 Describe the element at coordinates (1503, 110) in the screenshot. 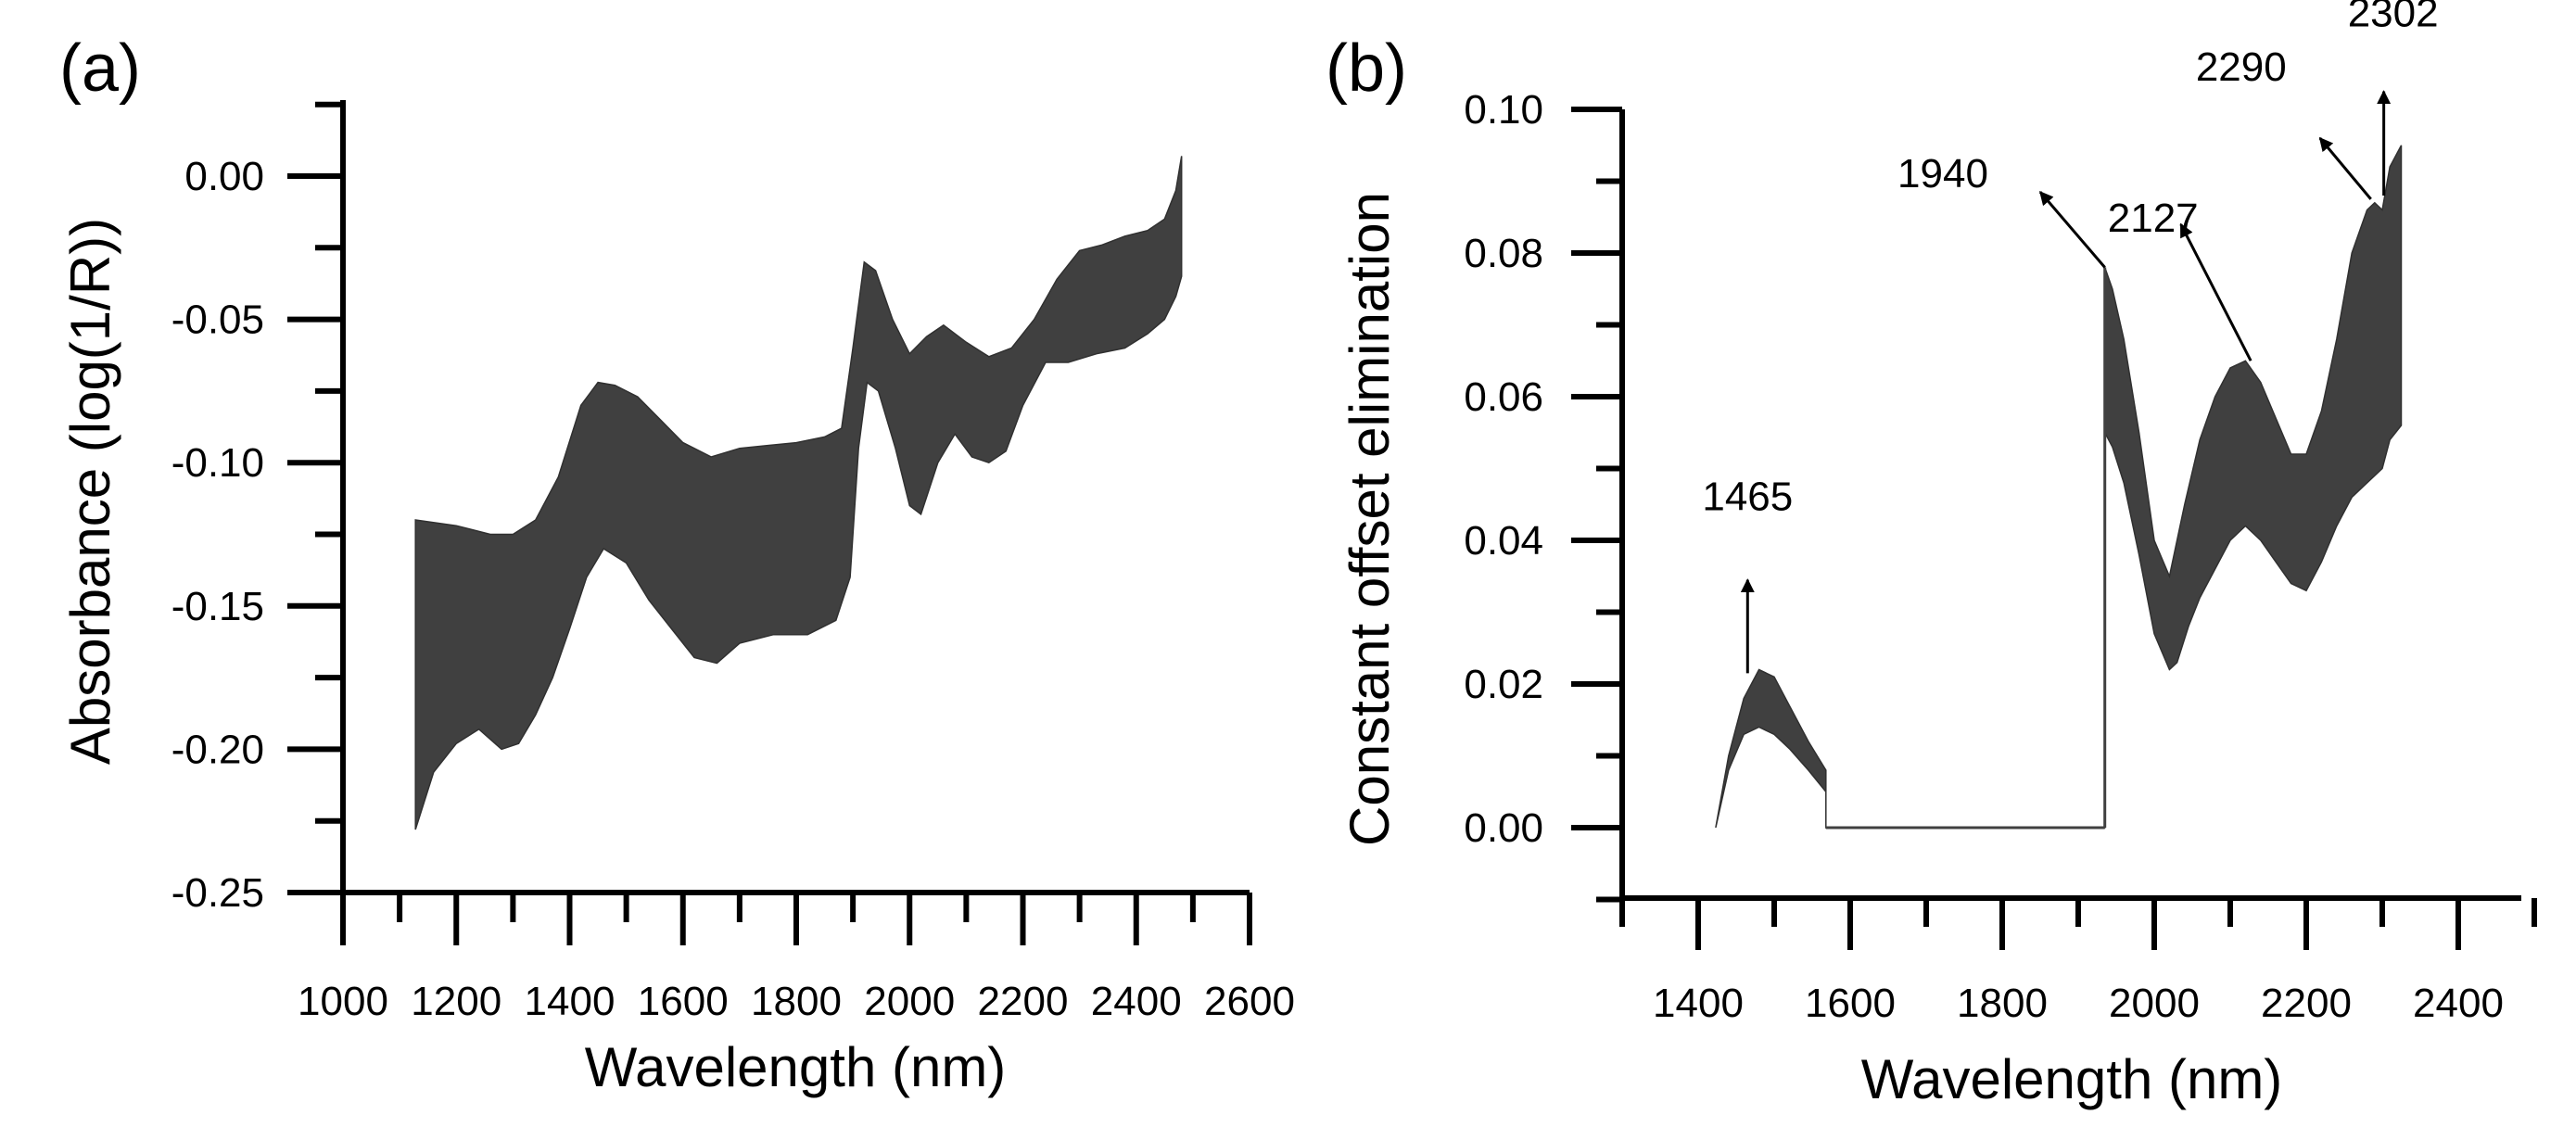

I see `panel-b-y-tick-label: 0.10` at that location.